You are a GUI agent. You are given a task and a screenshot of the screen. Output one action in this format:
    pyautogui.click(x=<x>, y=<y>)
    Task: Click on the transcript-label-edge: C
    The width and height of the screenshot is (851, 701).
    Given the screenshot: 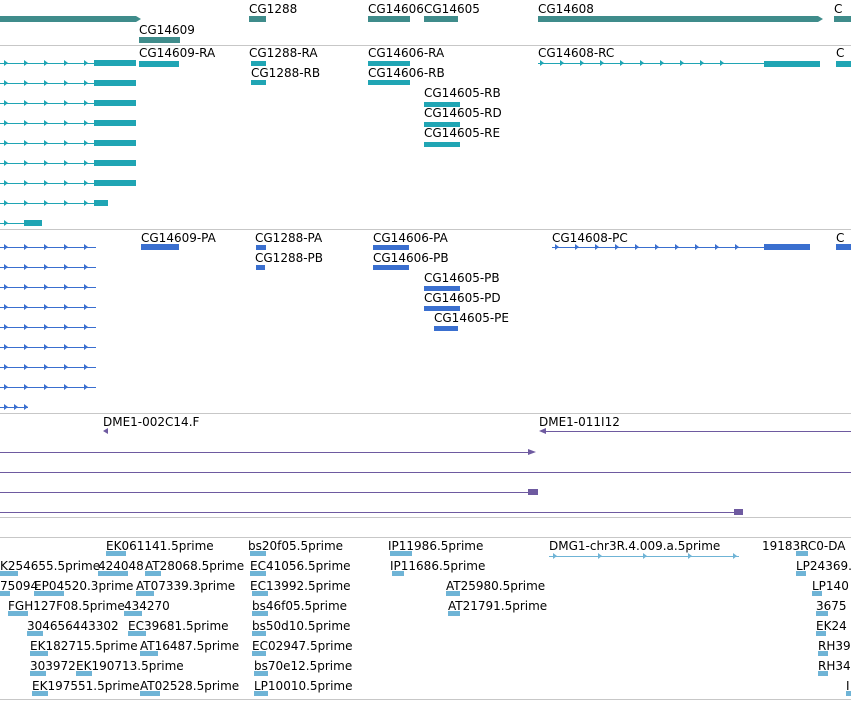 What is the action you would take?
    pyautogui.click(x=840, y=53)
    